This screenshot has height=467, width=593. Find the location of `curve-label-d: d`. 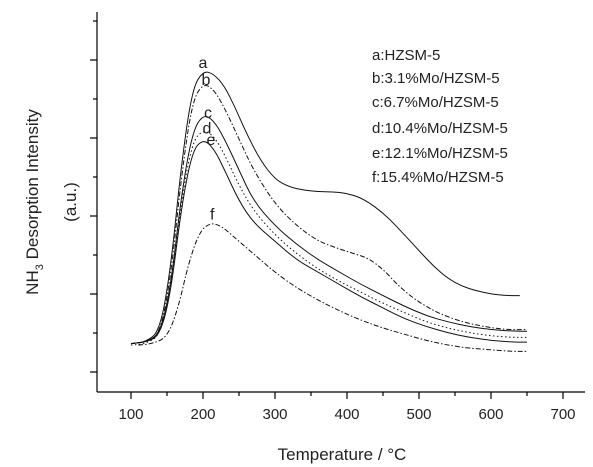

curve-label-d: d is located at coordinates (207, 129).